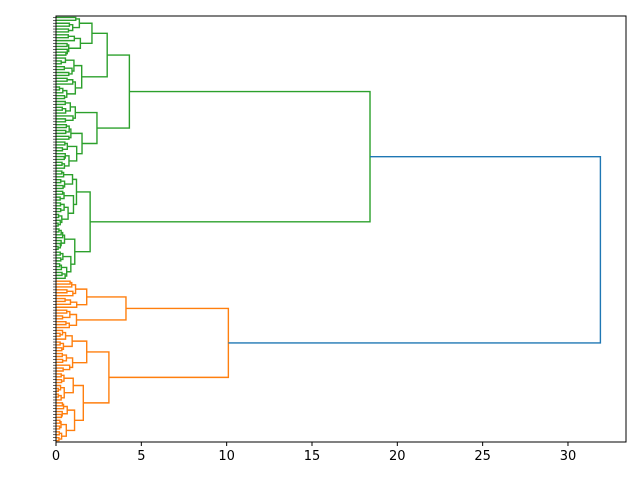 This screenshot has height=484, width=640. What do you see at coordinates (141, 456) in the screenshot?
I see `x-tick-label: 5` at bounding box center [141, 456].